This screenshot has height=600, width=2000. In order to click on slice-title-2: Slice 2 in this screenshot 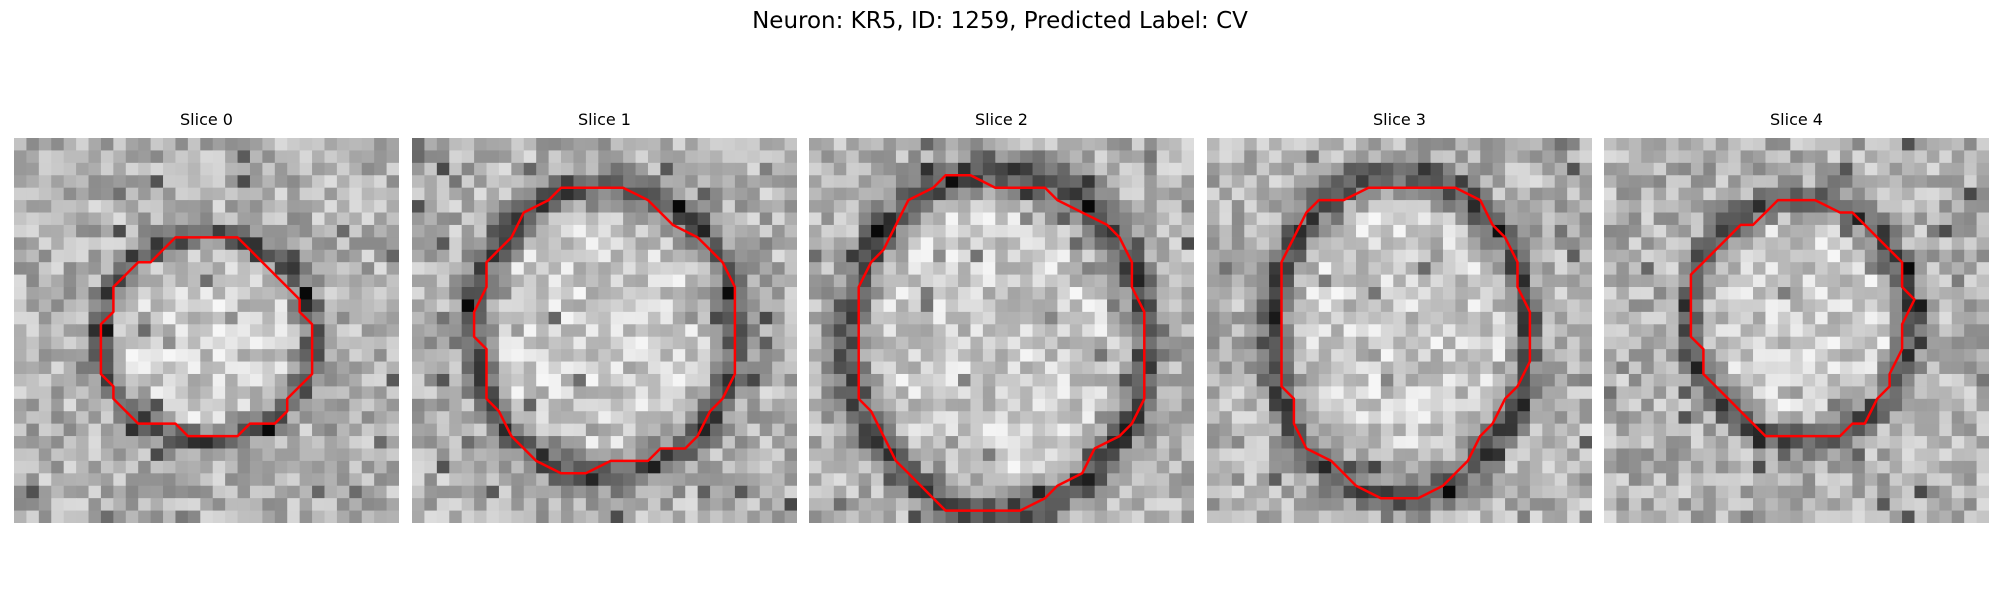, I will do `click(1001, 120)`.